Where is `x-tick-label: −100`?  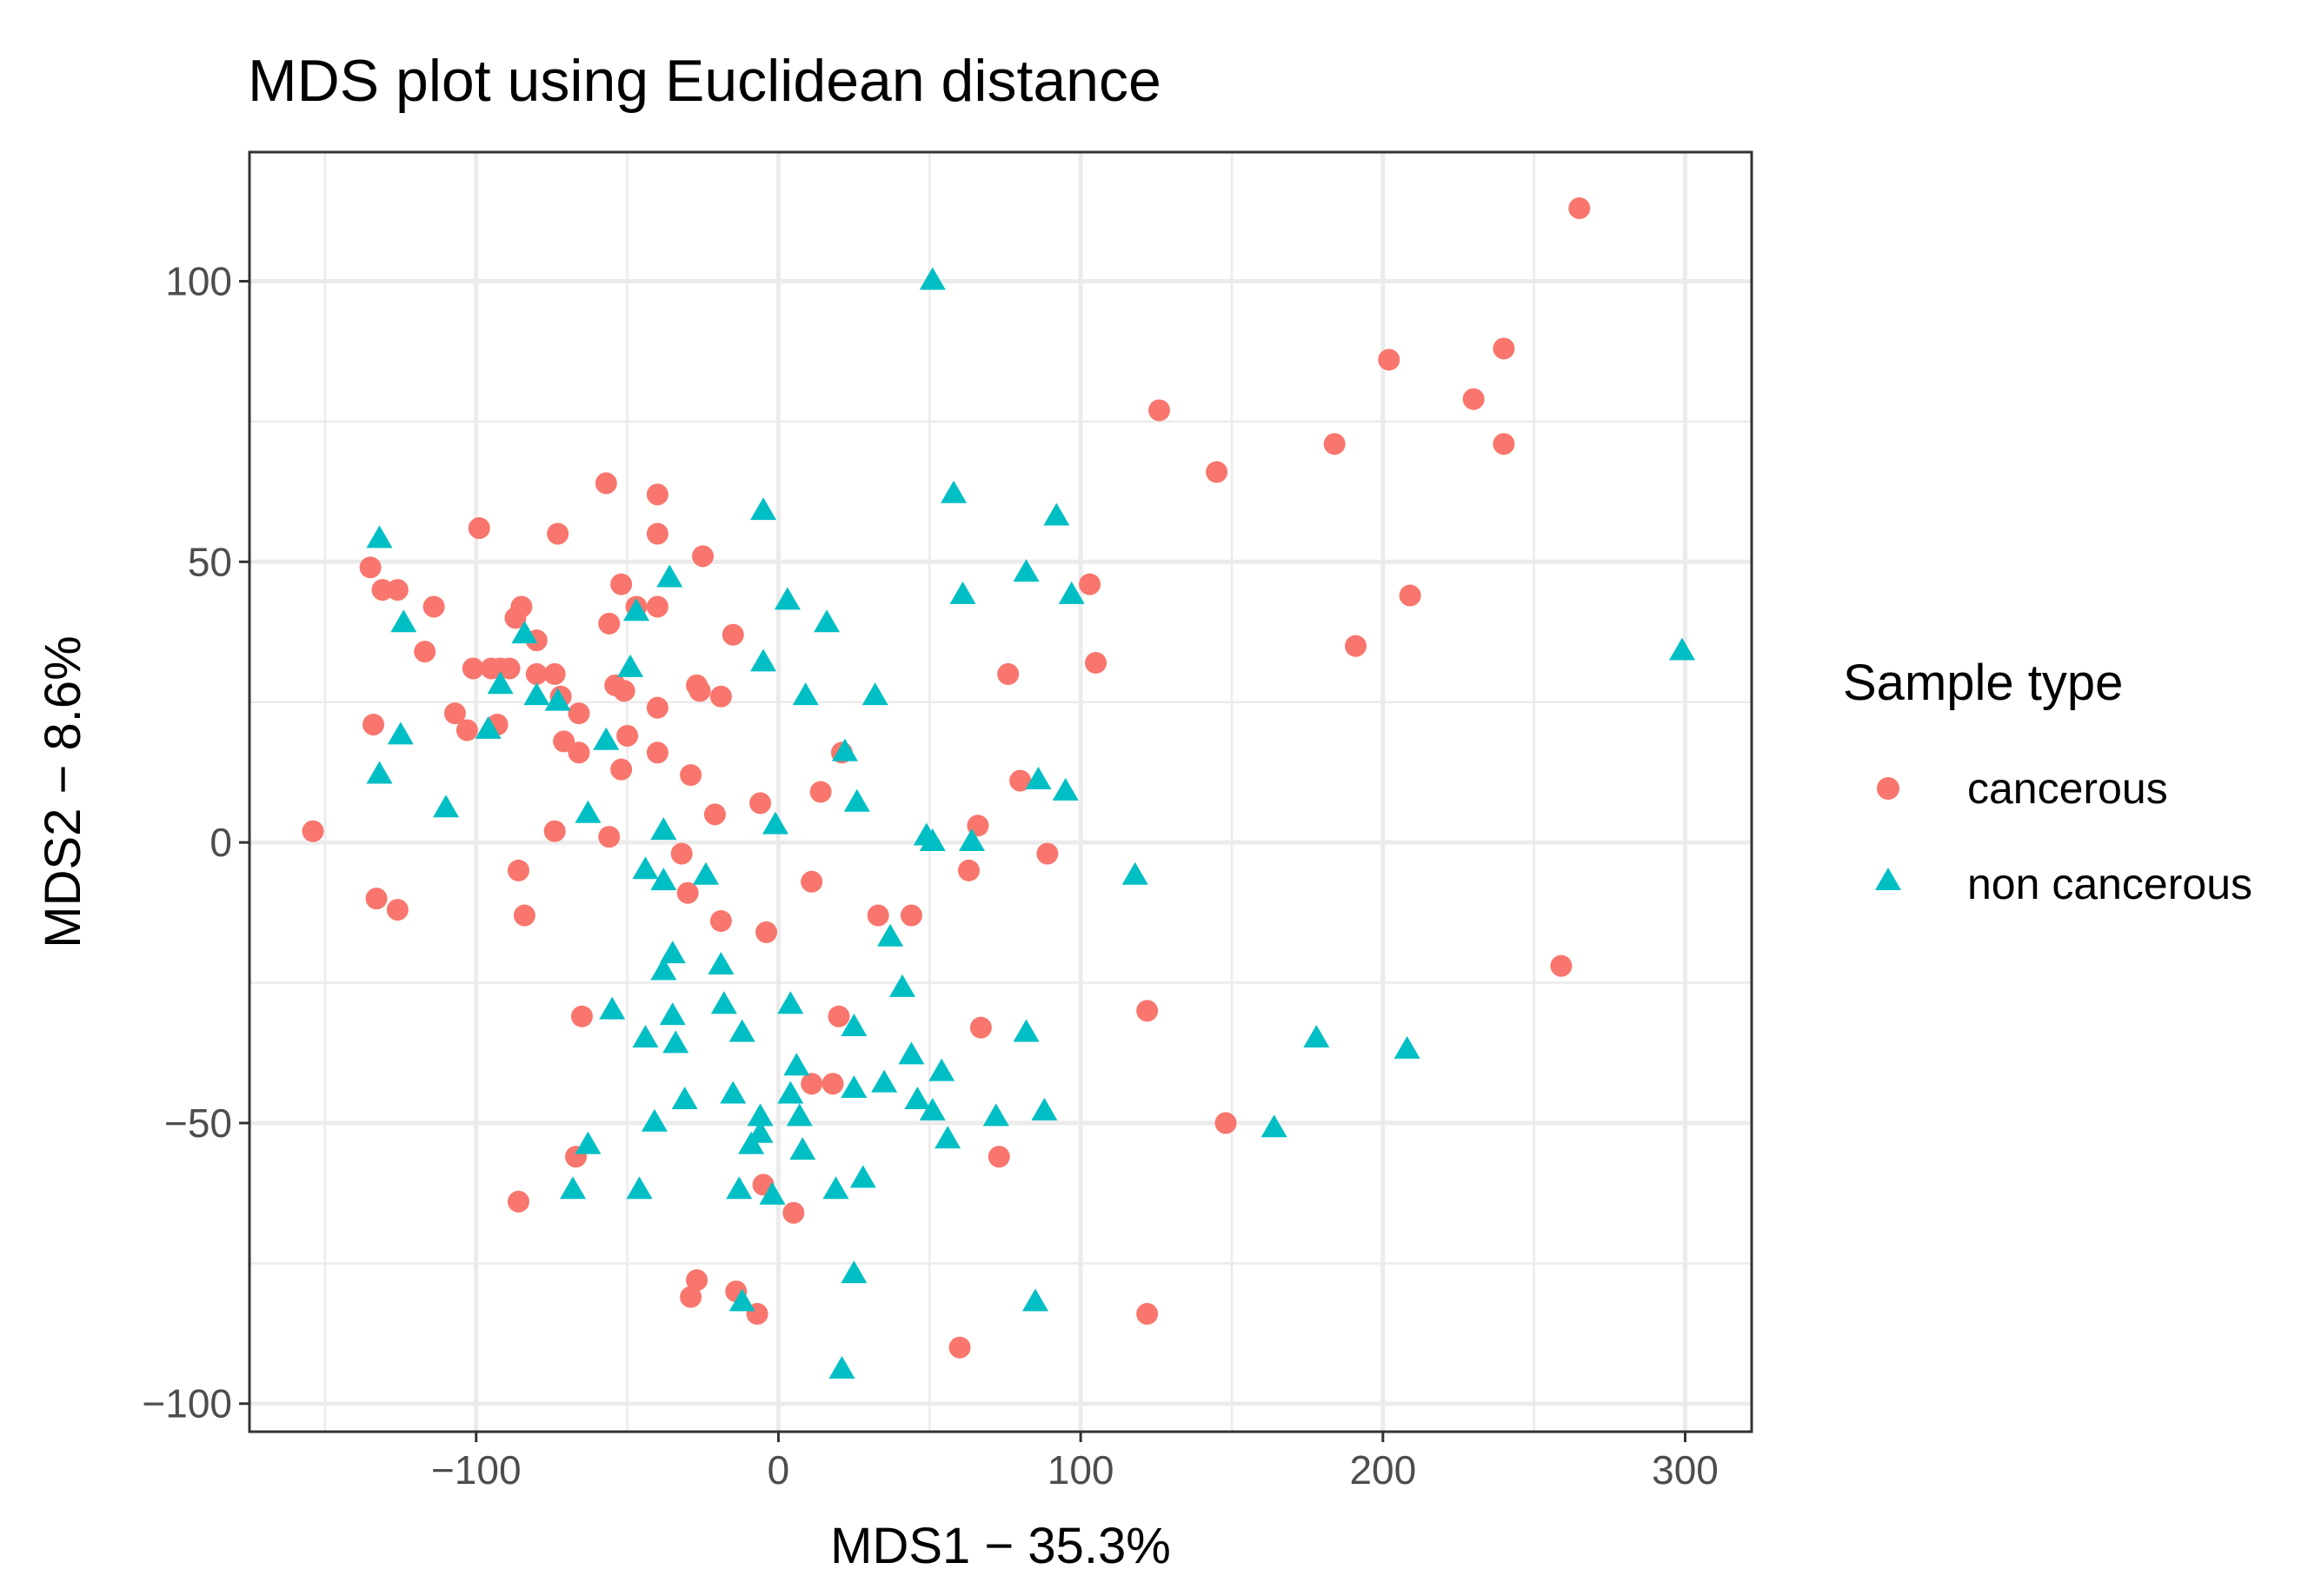 x-tick-label: −100 is located at coordinates (476, 1470).